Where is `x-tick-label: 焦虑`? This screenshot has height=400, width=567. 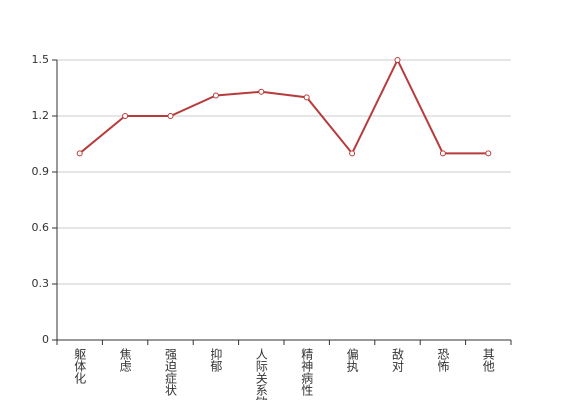 x-tick-label: 焦虑 is located at coordinates (125, 360).